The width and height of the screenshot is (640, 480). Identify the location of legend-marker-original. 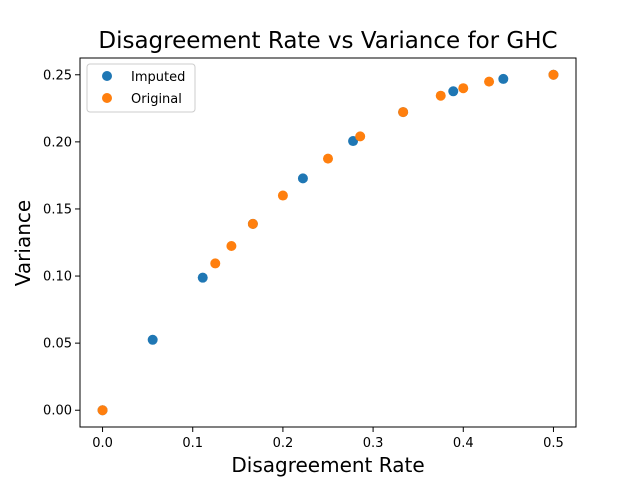
(107, 98).